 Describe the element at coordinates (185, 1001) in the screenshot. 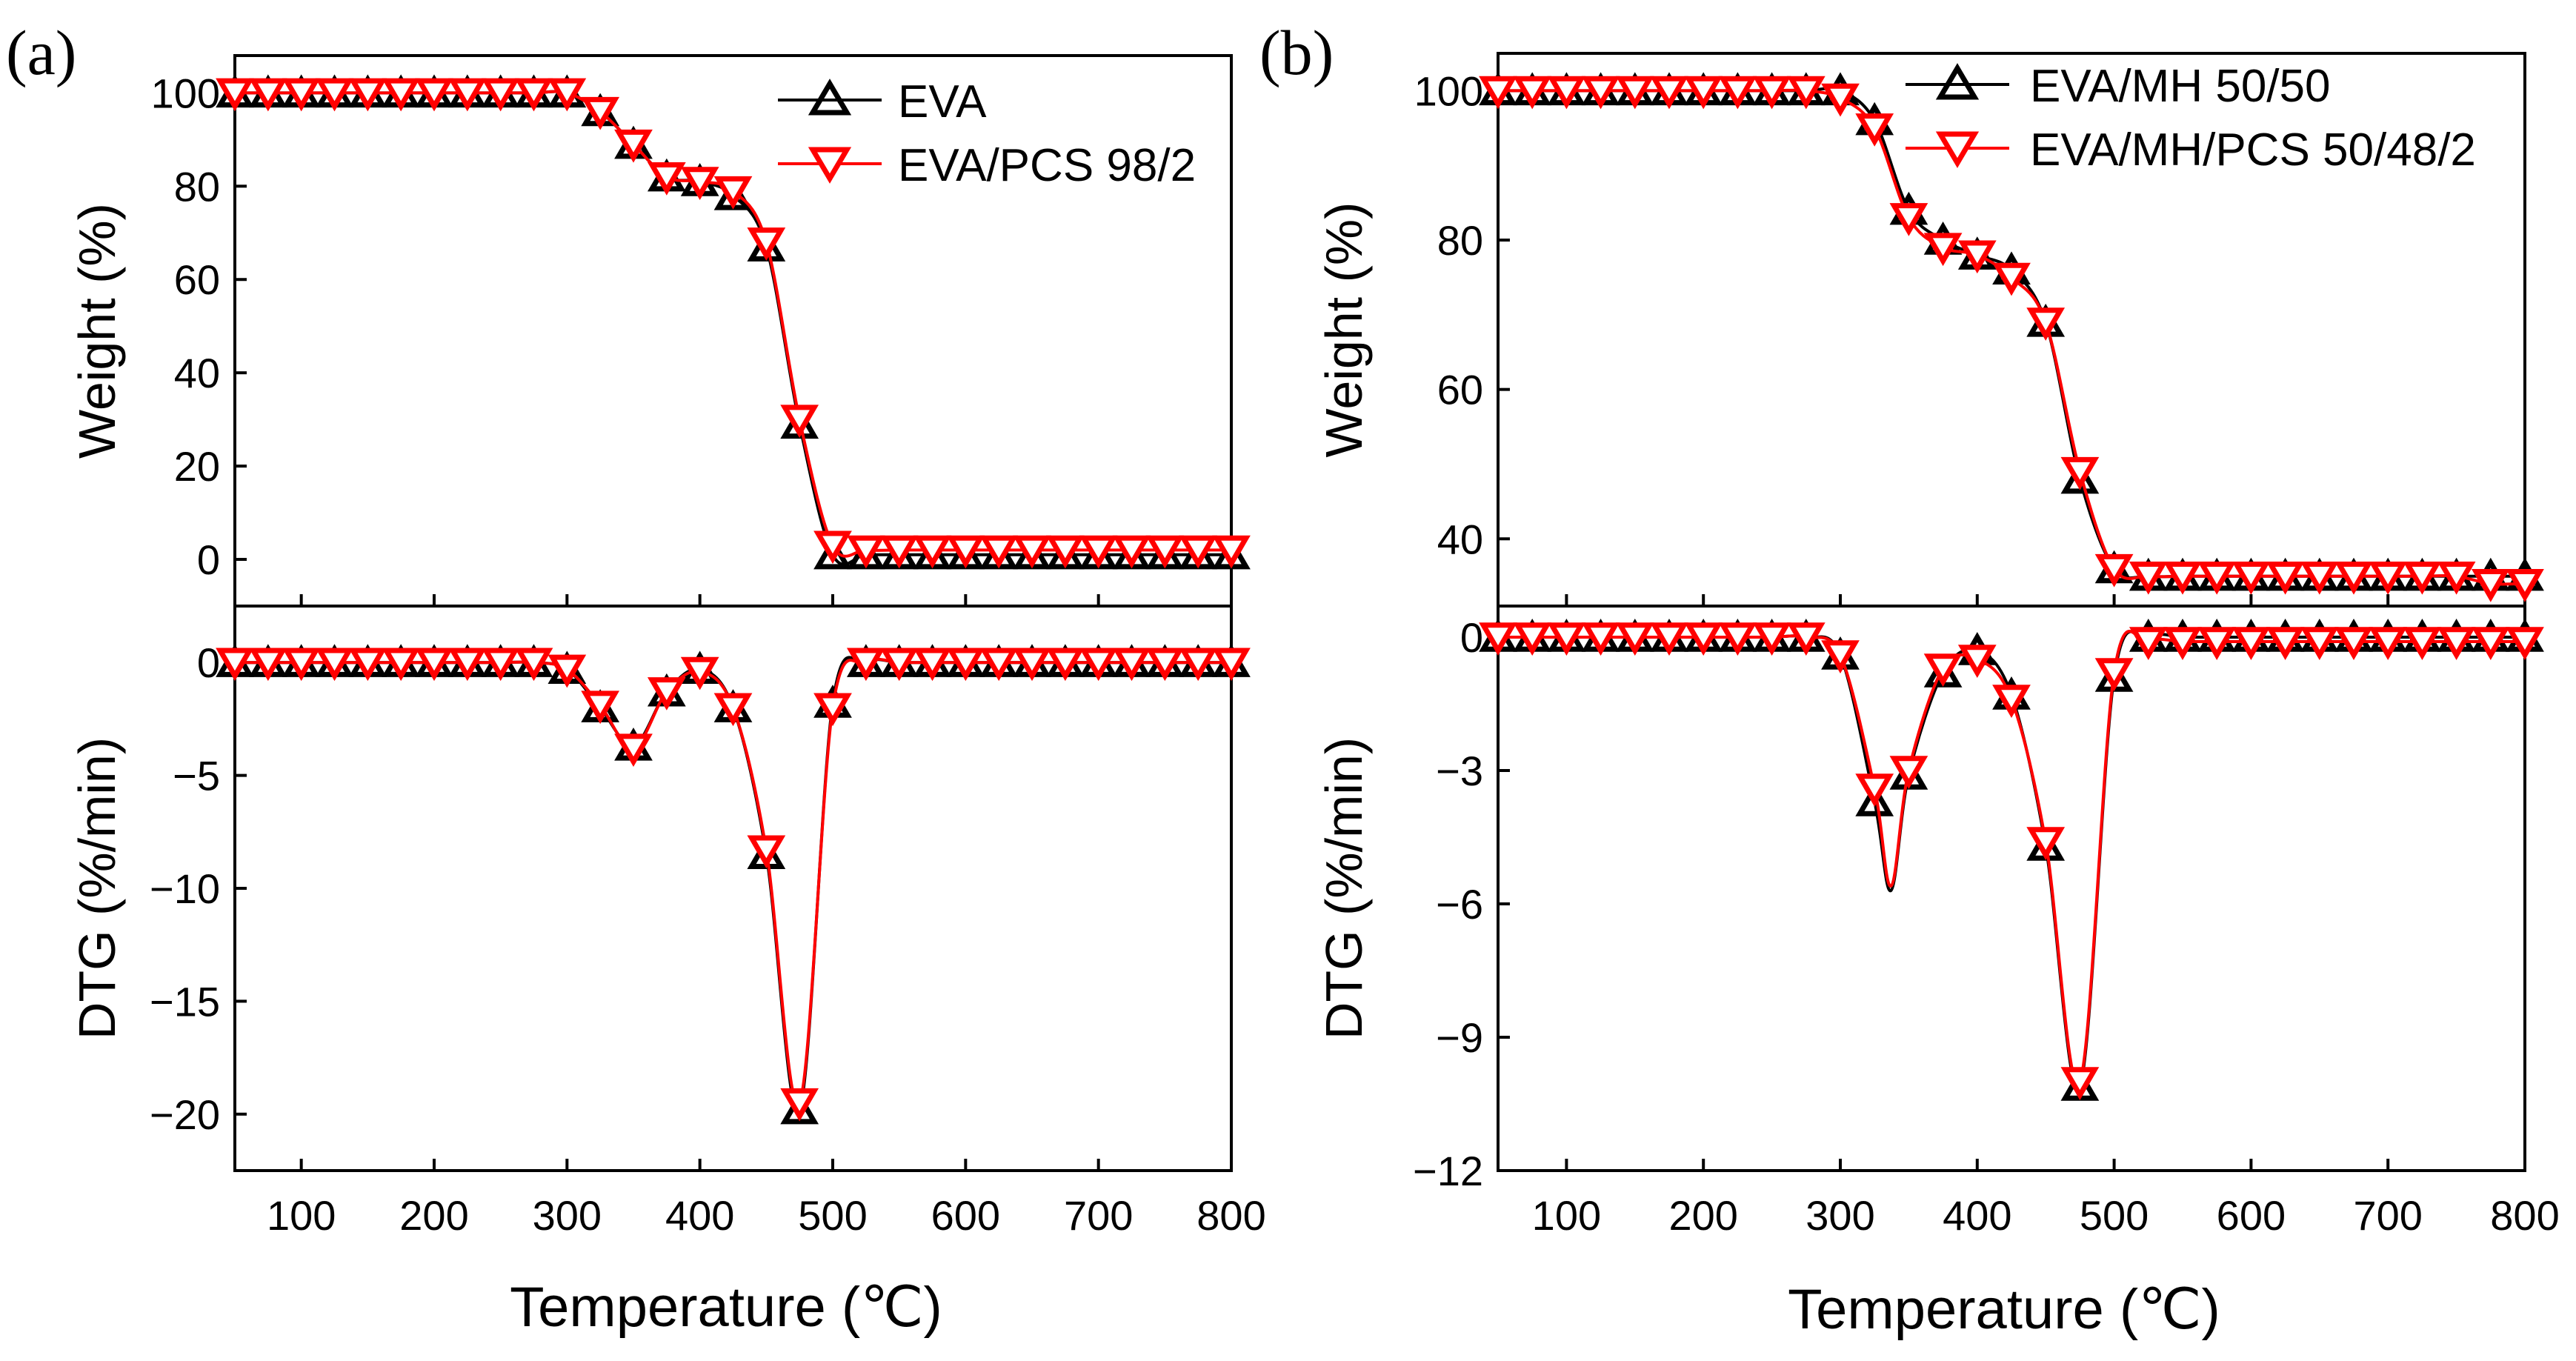

I see `y-tick-label: −15` at that location.